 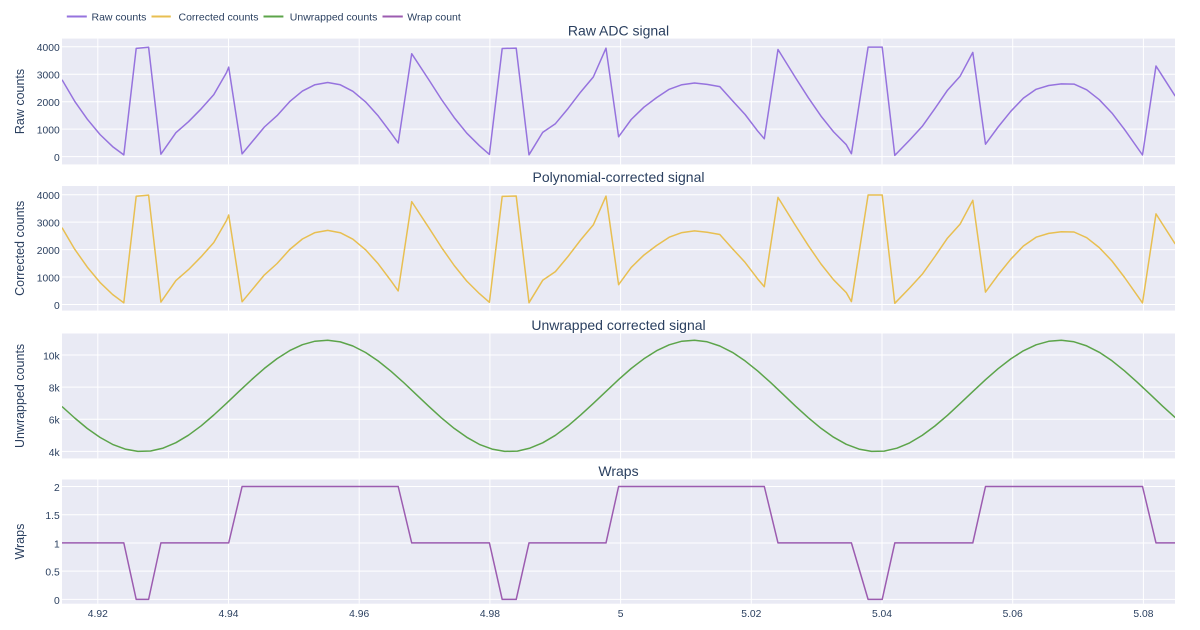 What do you see at coordinates (490, 614) in the screenshot?
I see `svg-text: 4.98` at bounding box center [490, 614].